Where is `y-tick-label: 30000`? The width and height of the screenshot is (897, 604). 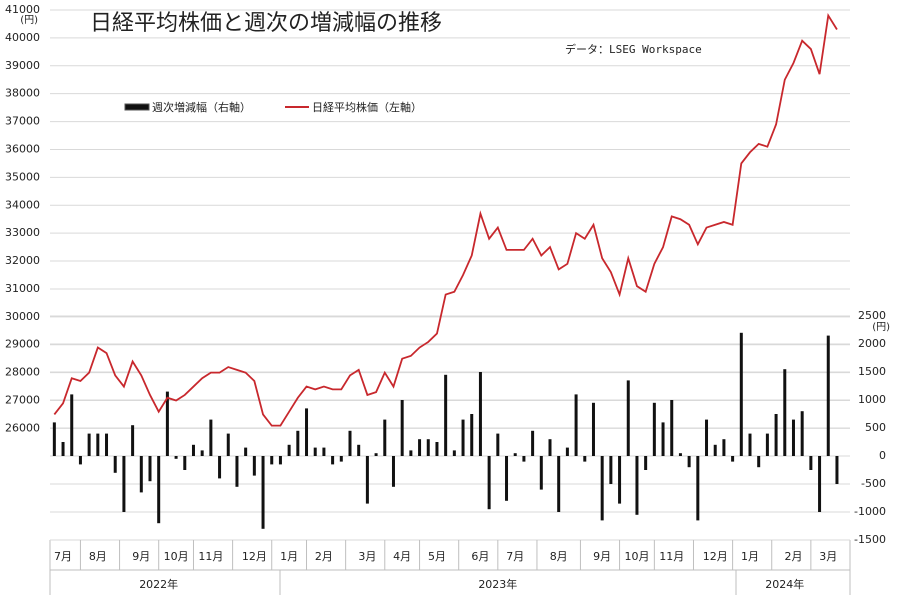
y-tick-label: 30000 is located at coordinates (22, 316).